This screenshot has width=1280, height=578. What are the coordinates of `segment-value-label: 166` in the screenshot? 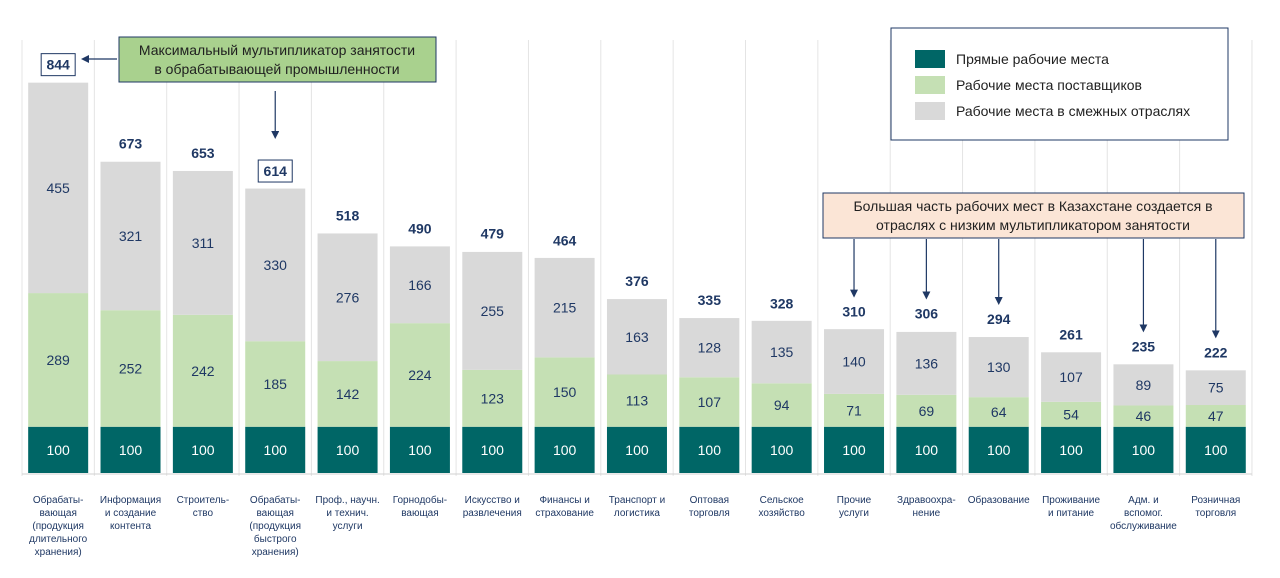 It's located at (420, 285).